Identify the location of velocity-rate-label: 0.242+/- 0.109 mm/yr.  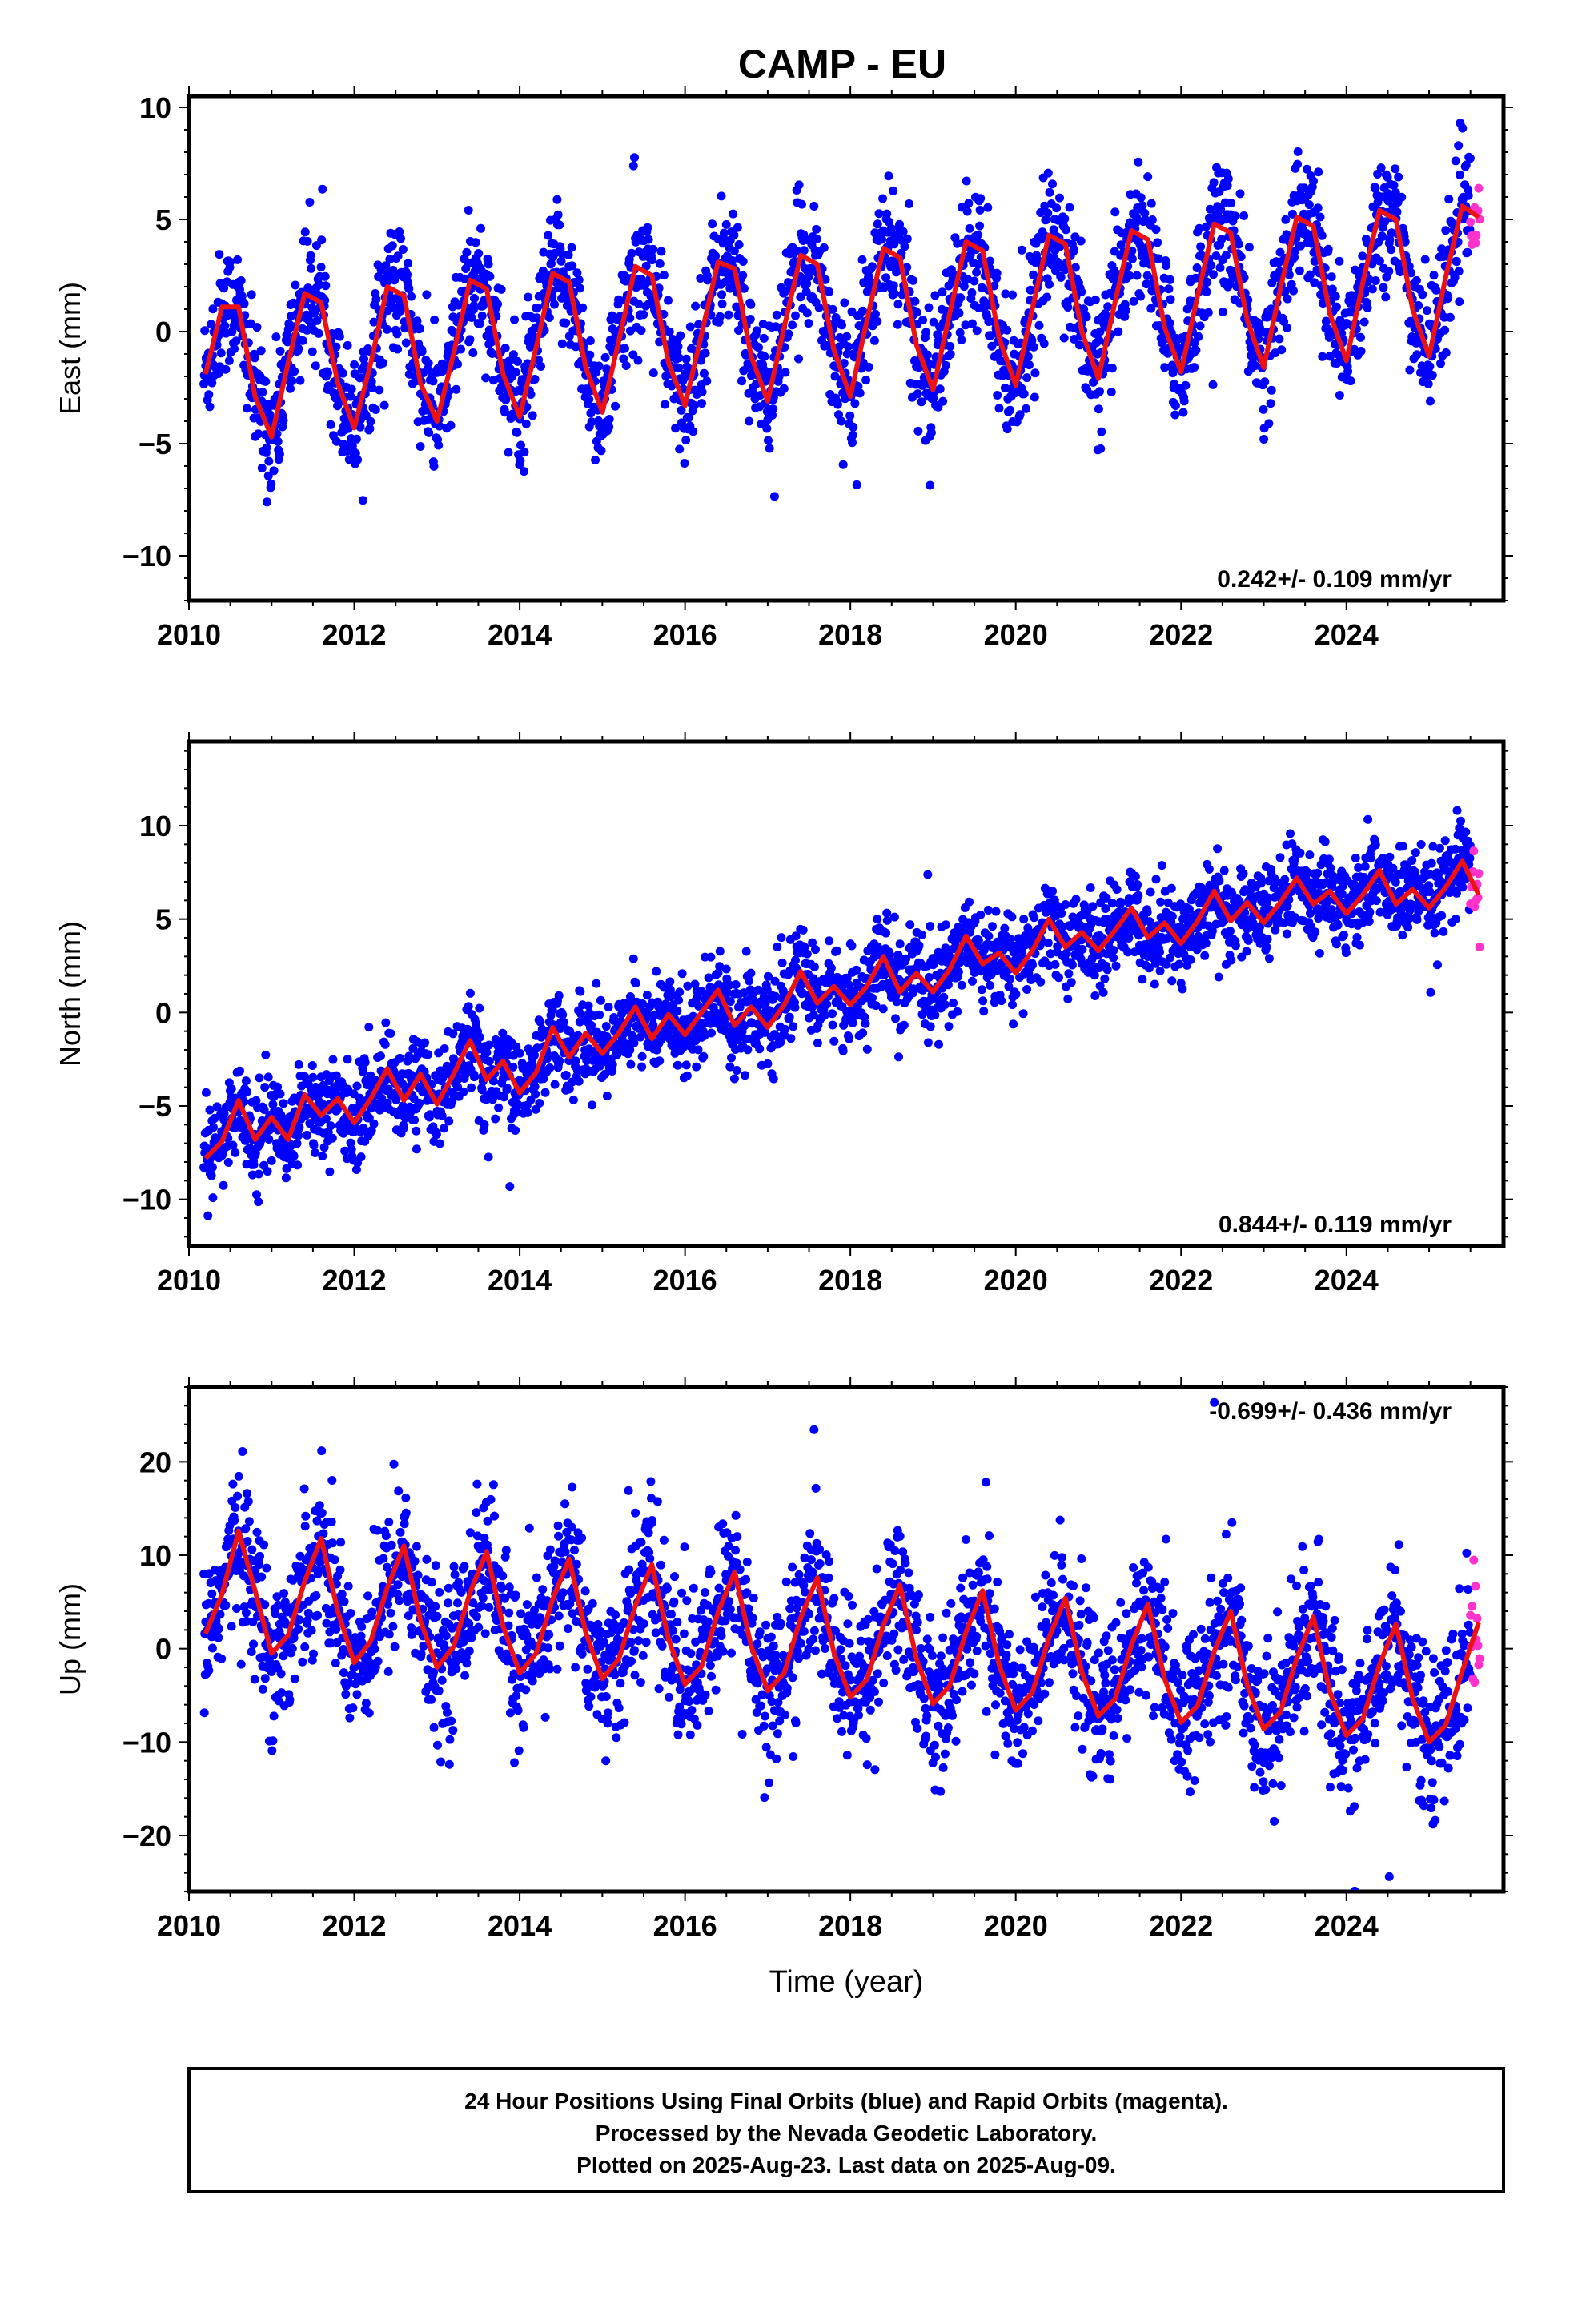
(1334, 579).